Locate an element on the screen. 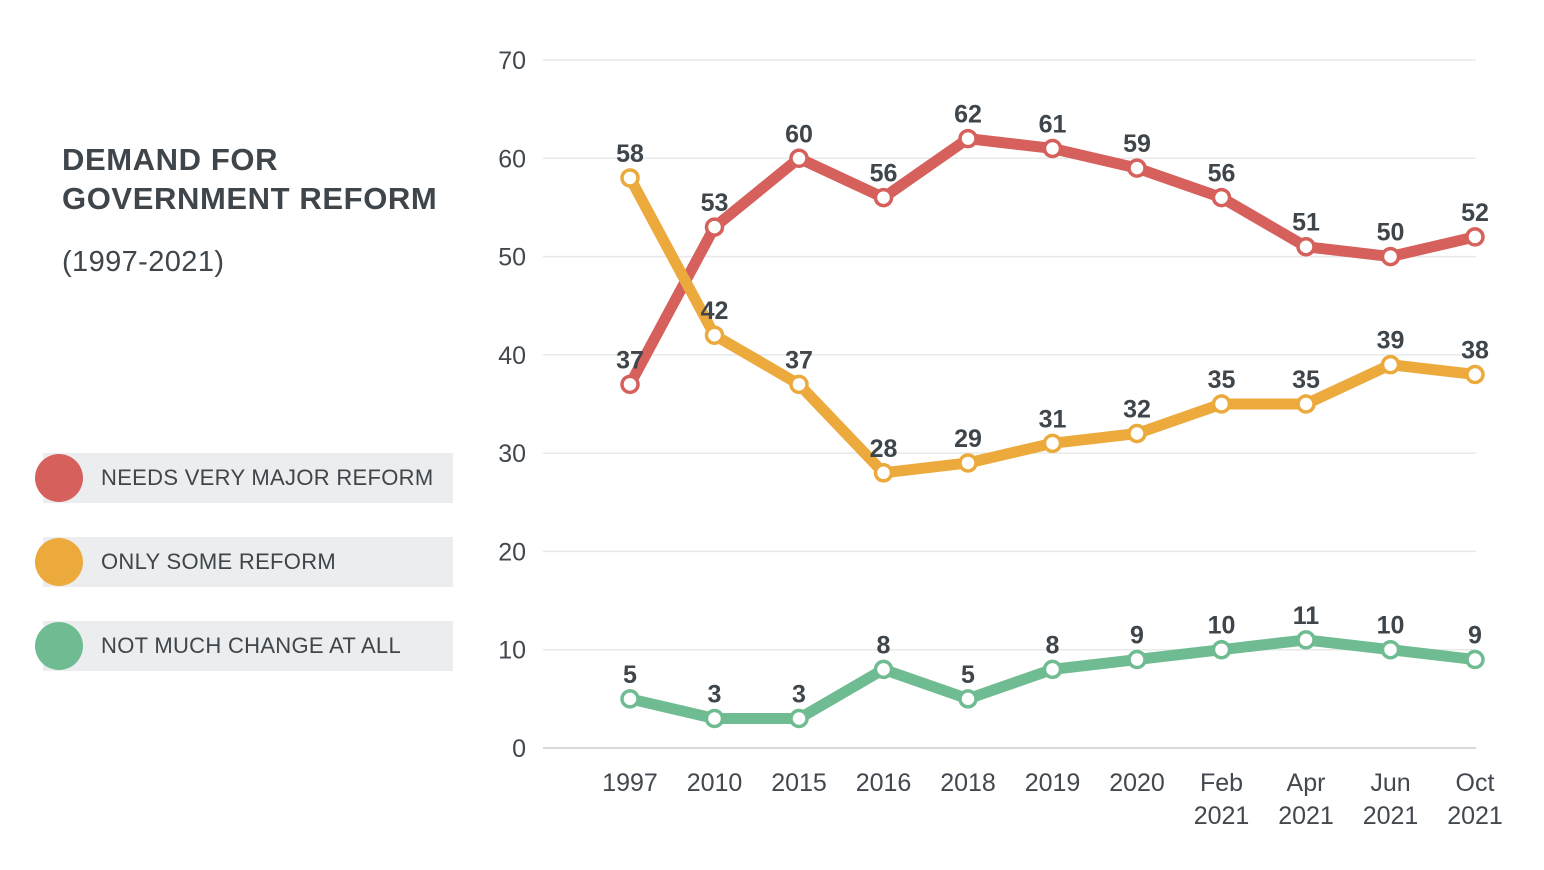  legend-item-only-some-reform: ONLY SOME REFORM is located at coordinates (244, 562).